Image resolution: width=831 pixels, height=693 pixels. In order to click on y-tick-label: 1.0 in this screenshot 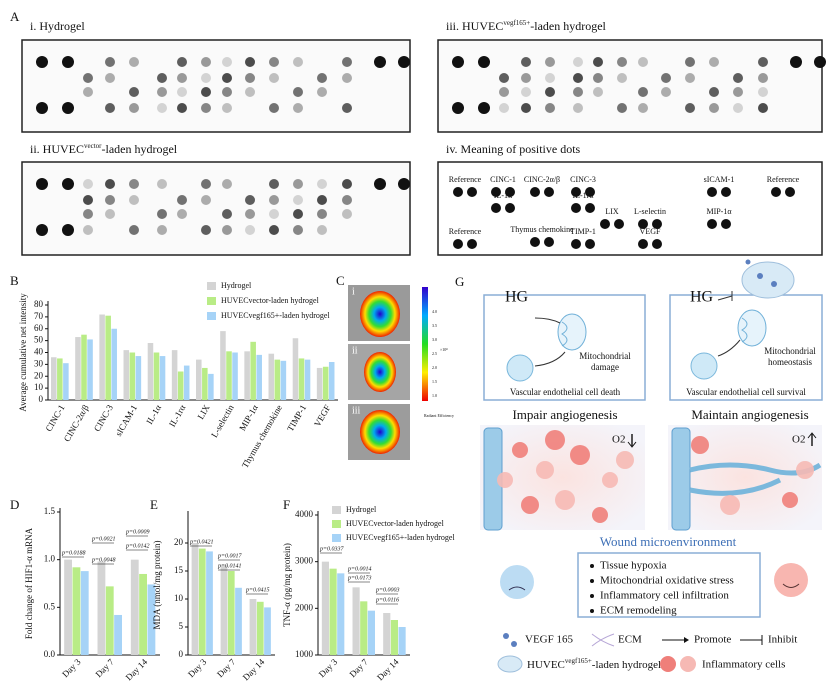, I will do `click(50, 559)`.